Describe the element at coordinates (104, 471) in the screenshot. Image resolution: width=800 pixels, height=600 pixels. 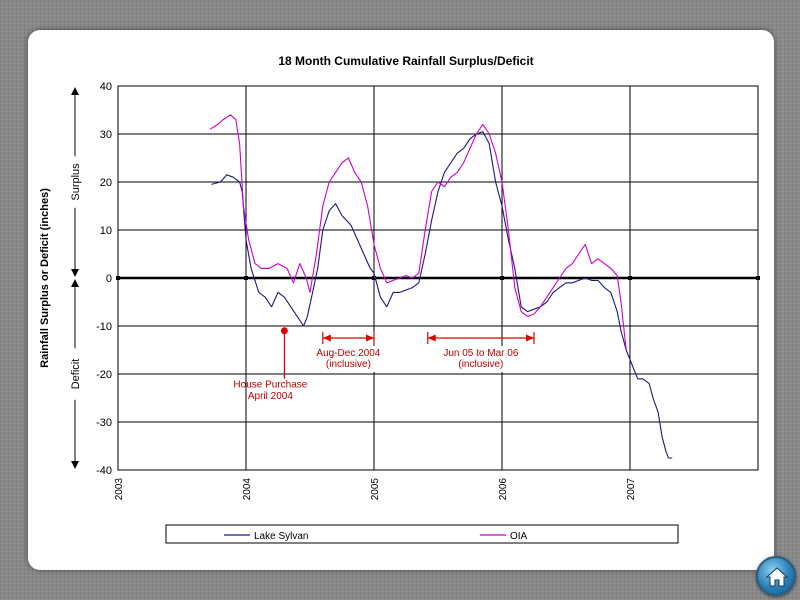
I see `y-tick-label: -40` at that location.